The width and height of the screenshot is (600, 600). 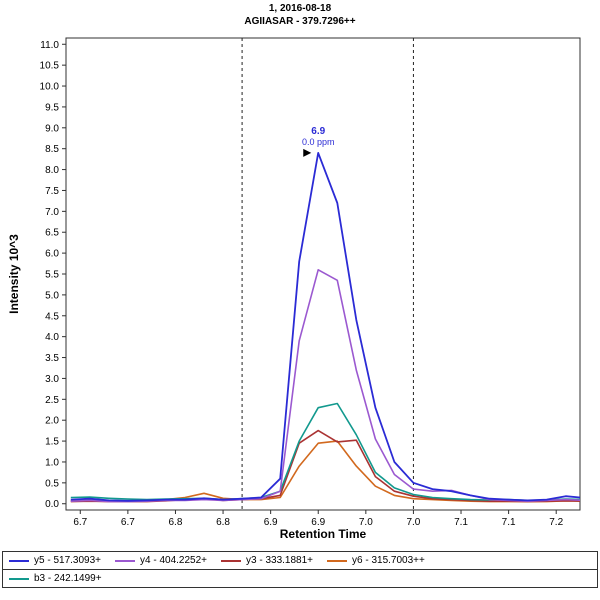 What do you see at coordinates (325, 471) in the screenshot?
I see `series-line-y6` at bounding box center [325, 471].